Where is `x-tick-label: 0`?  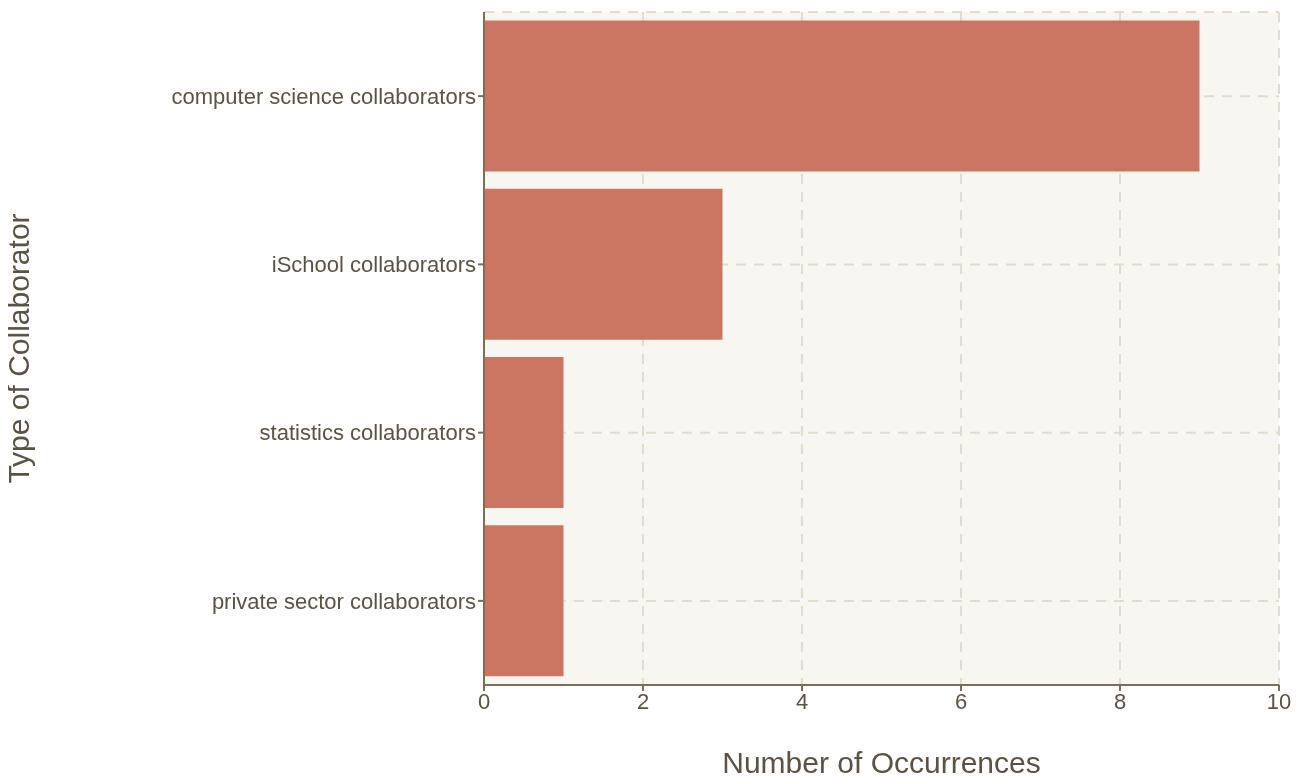 x-tick-label: 0 is located at coordinates (484, 701).